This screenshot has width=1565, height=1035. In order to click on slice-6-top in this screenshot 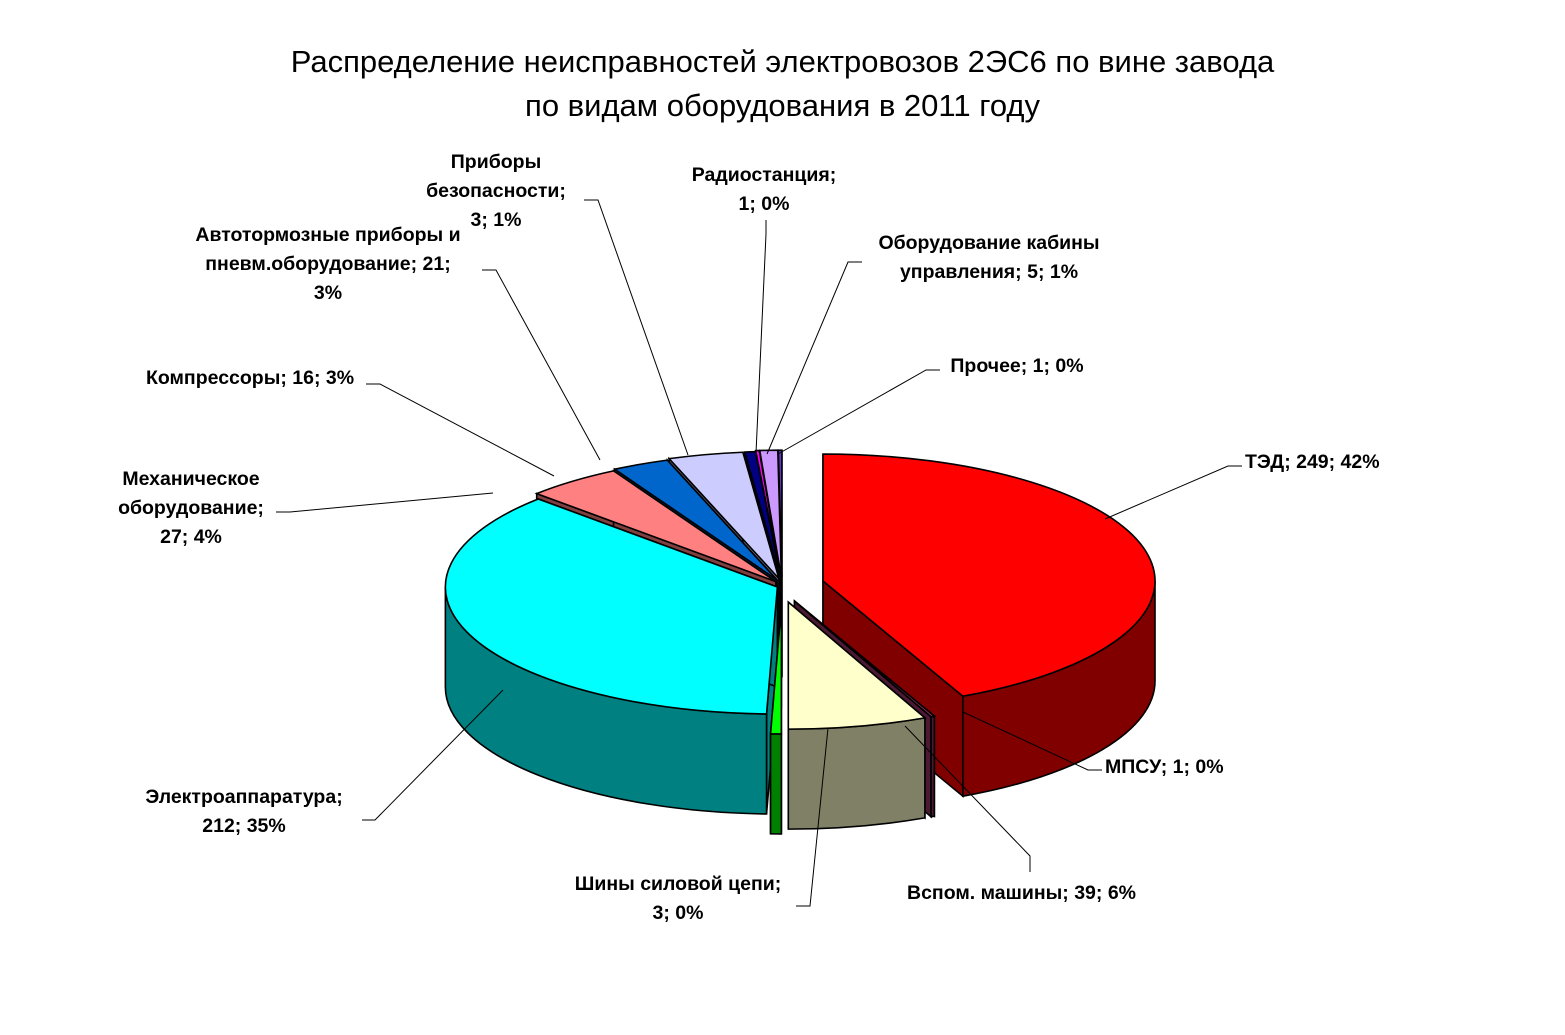, I will do `click(695, 520)`.